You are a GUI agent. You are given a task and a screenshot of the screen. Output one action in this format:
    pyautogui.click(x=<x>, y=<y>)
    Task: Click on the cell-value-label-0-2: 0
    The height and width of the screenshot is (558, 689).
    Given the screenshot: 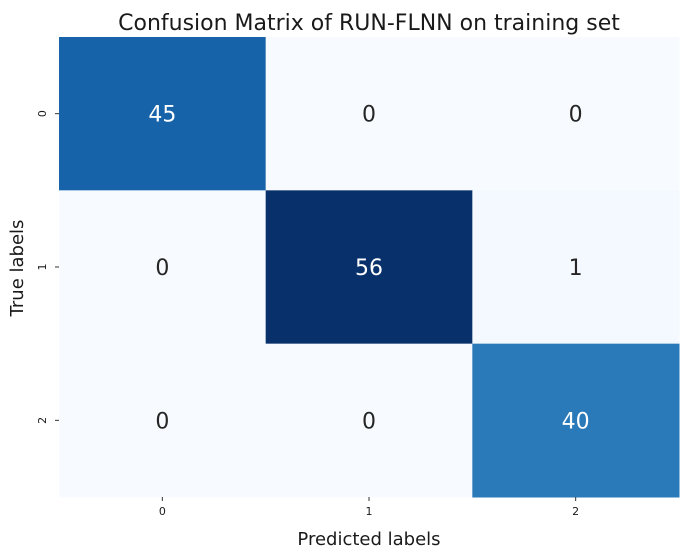 What is the action you would take?
    pyautogui.click(x=576, y=115)
    